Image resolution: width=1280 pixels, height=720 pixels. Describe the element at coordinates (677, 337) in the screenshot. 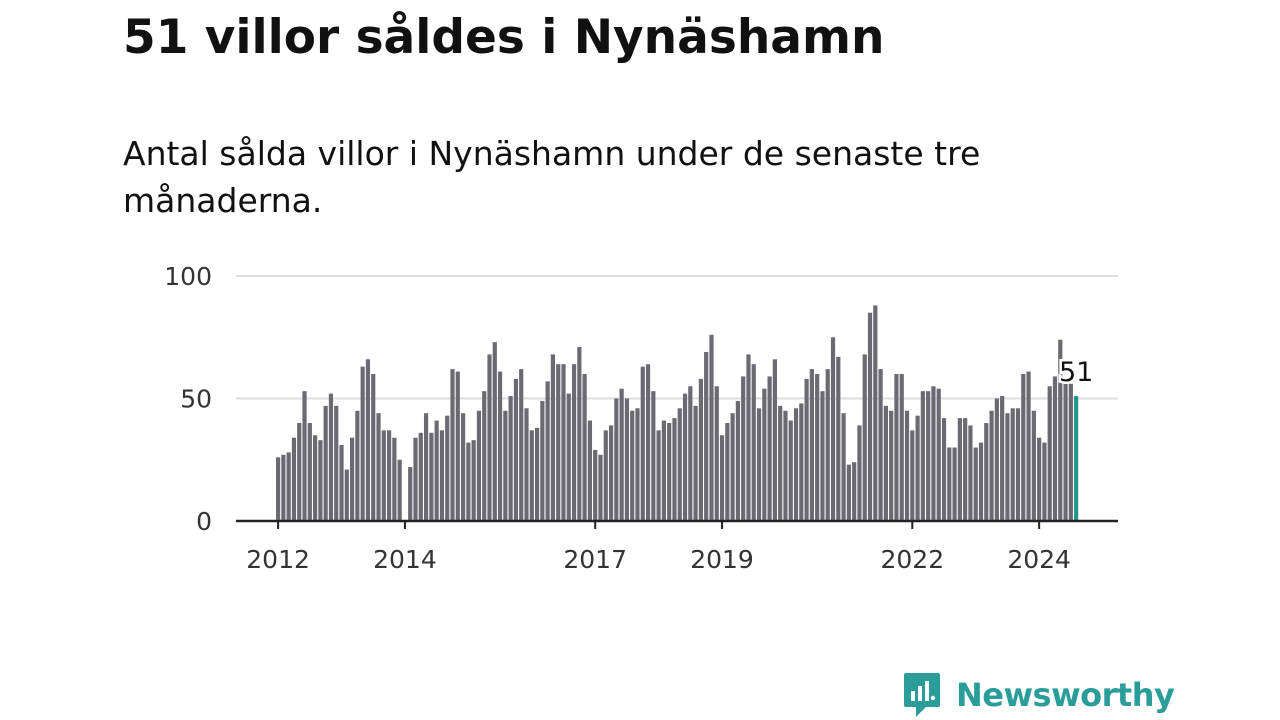

I see `gridlines` at that location.